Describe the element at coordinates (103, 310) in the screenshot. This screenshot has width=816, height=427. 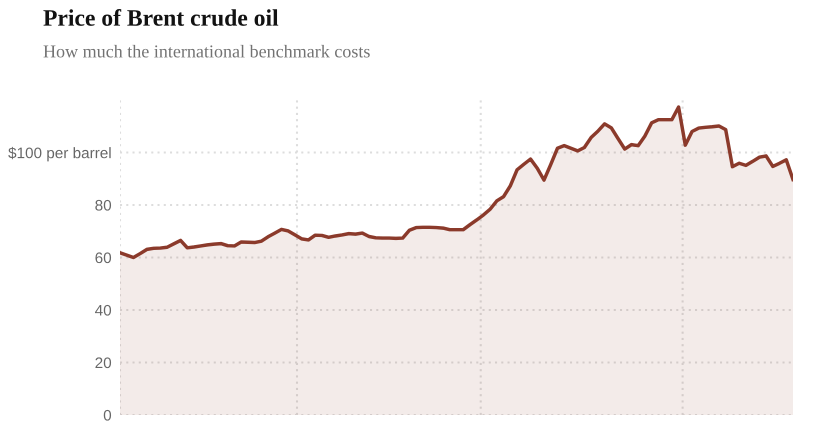
I see `y-tick-label: 40` at that location.